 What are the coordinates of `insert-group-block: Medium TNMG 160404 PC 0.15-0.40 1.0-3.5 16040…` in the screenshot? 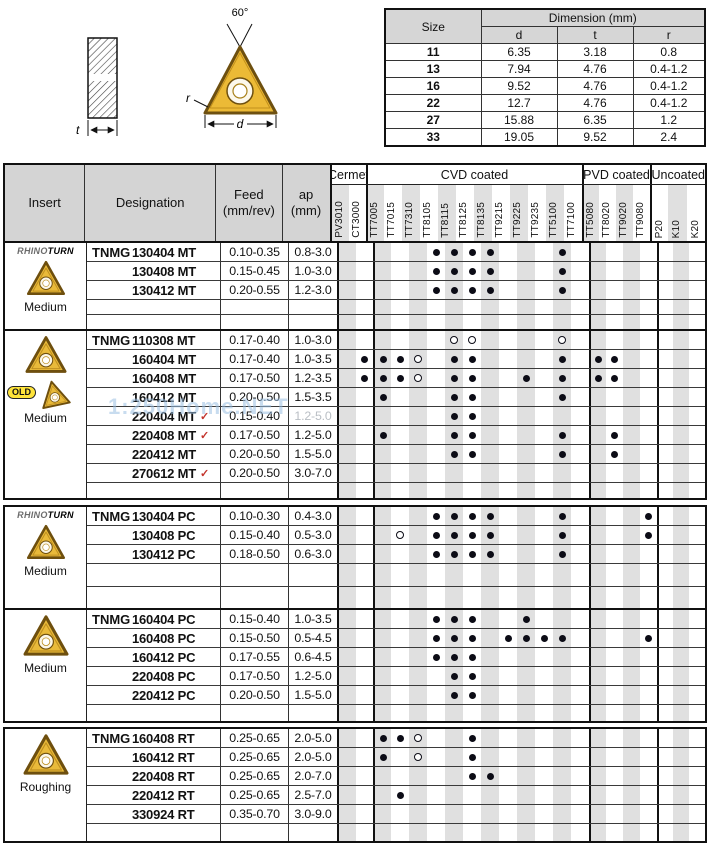 It's located at (355, 665).